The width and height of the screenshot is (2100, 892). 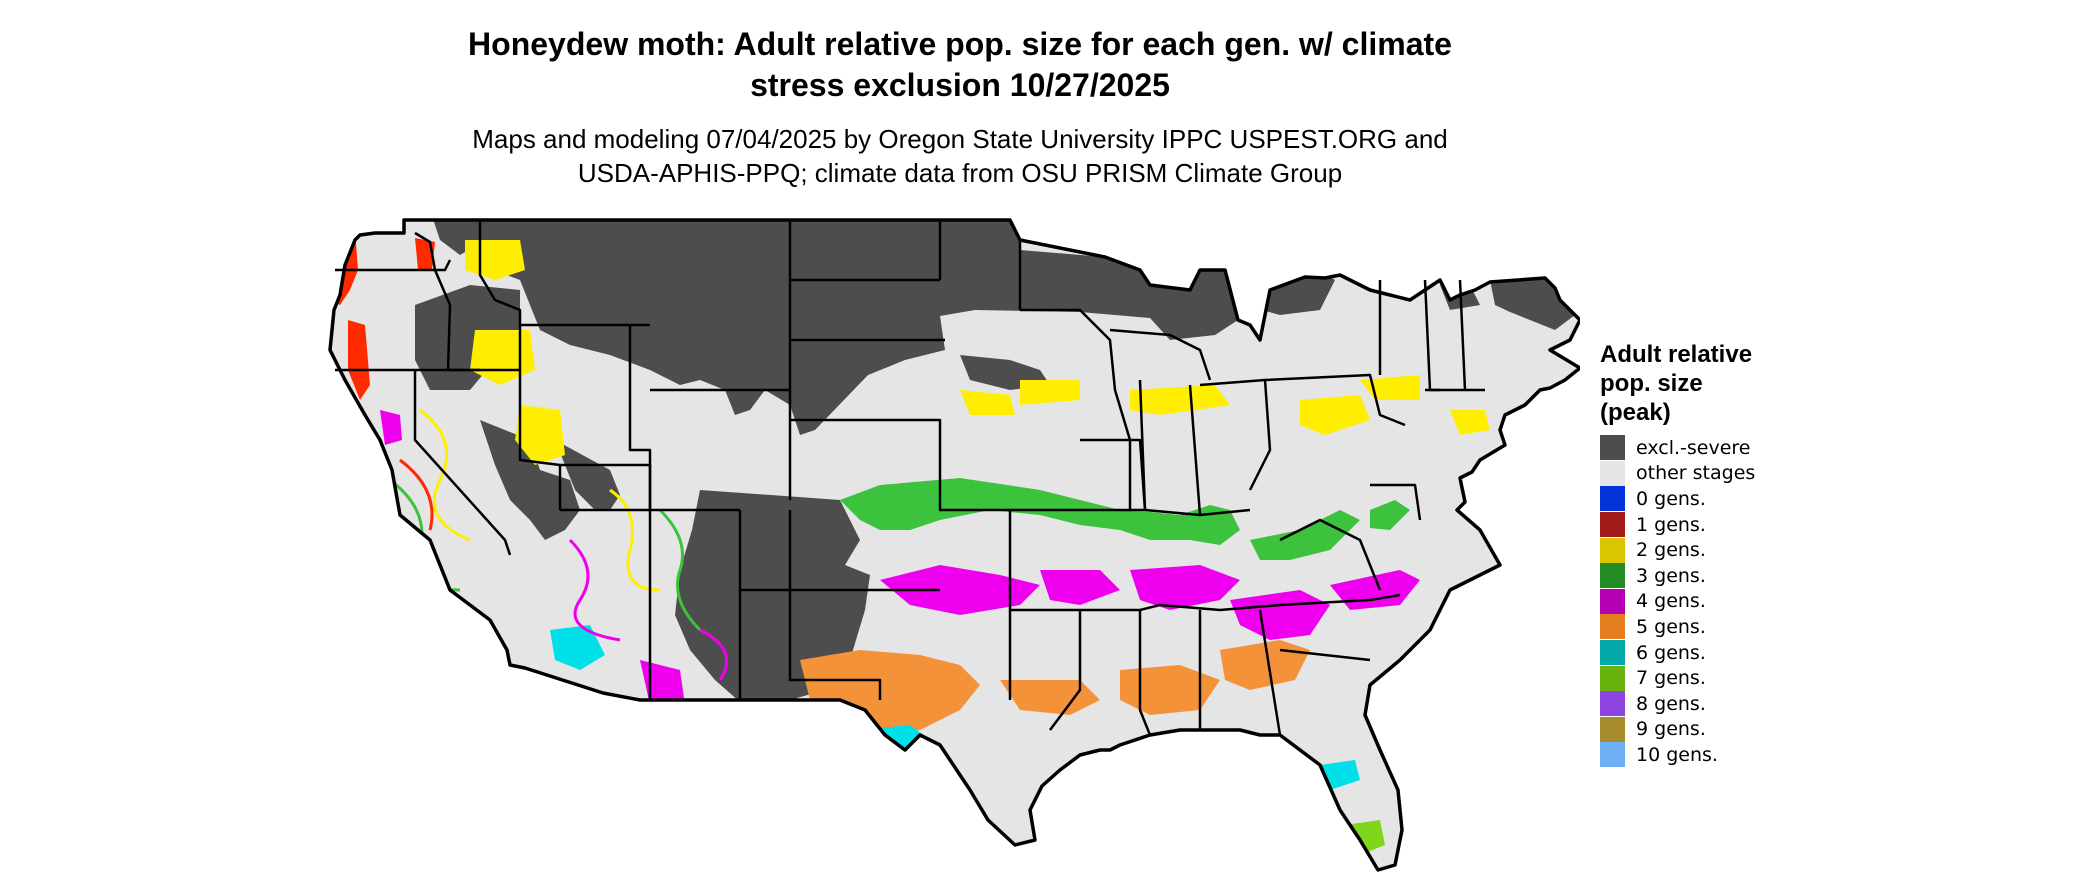 I want to click on legend-item: 8 gens., so click(x=1677, y=704).